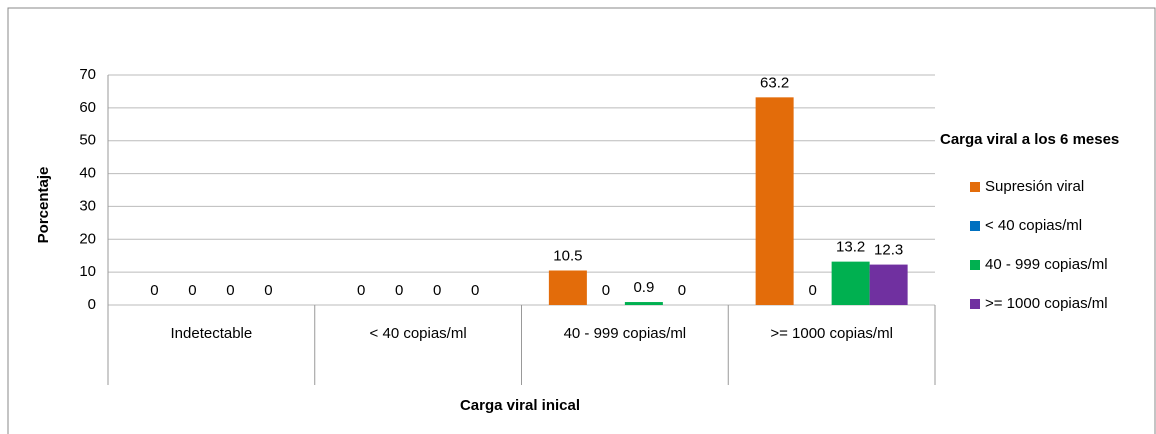  Describe the element at coordinates (212, 333) in the screenshot. I see `x-tick-label: Indetectable` at that location.